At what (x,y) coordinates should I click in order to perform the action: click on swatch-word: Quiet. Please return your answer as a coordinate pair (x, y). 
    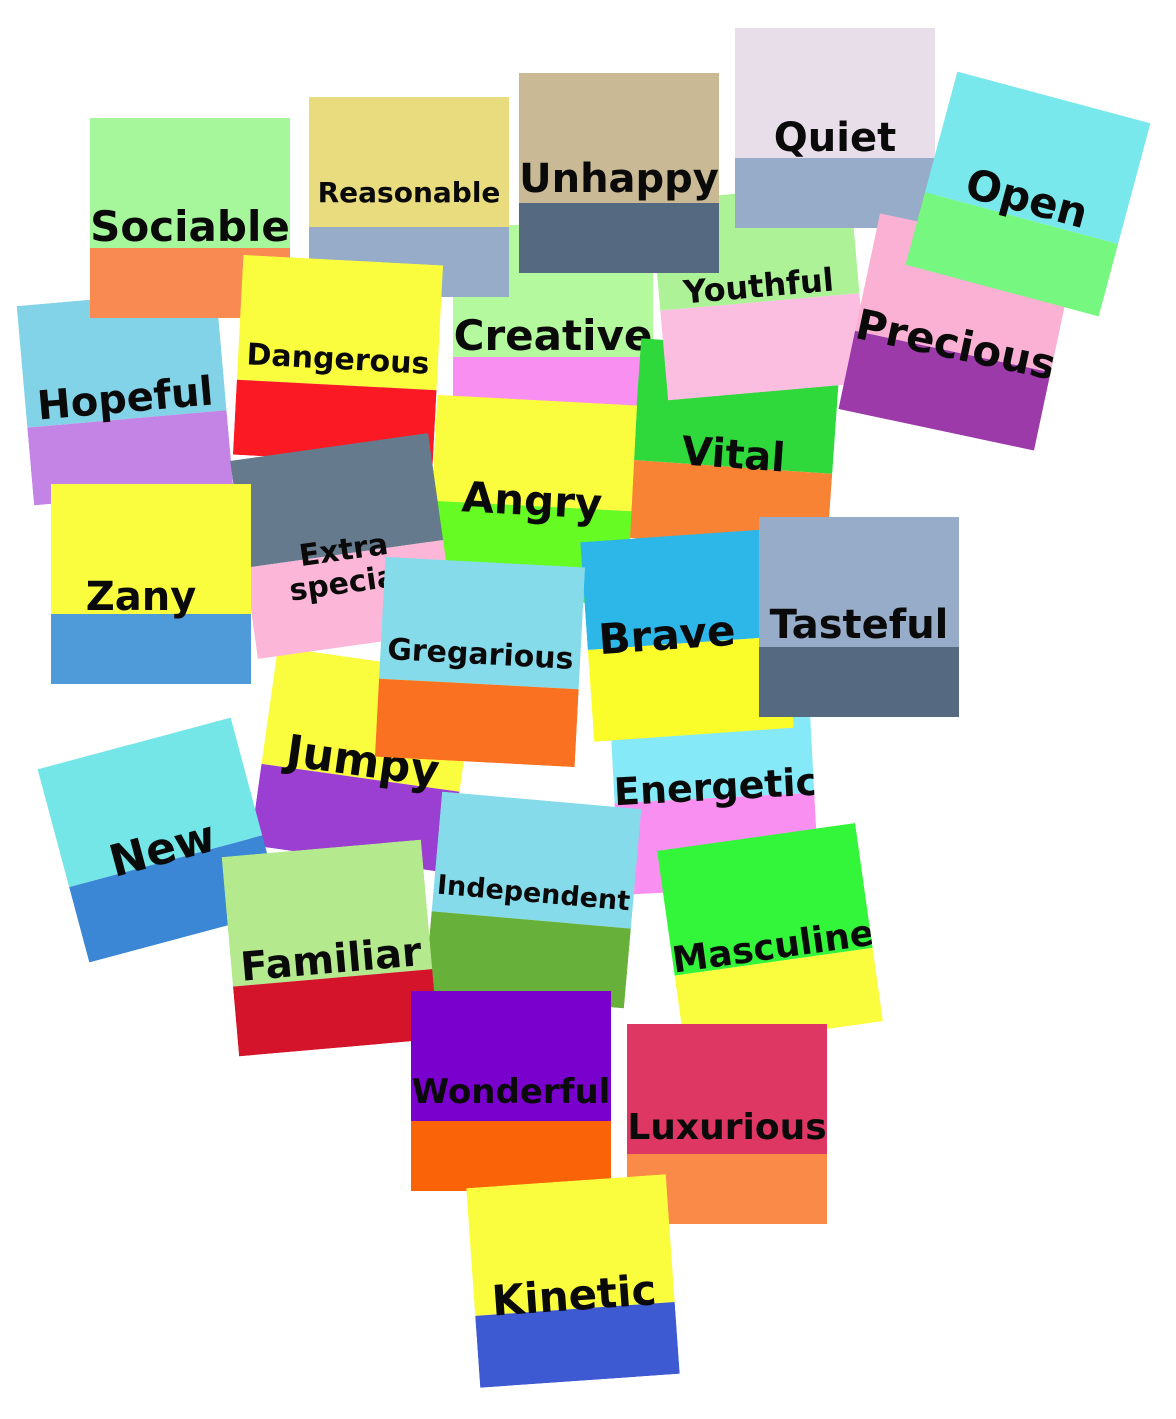
    Looking at the image, I should click on (835, 138).